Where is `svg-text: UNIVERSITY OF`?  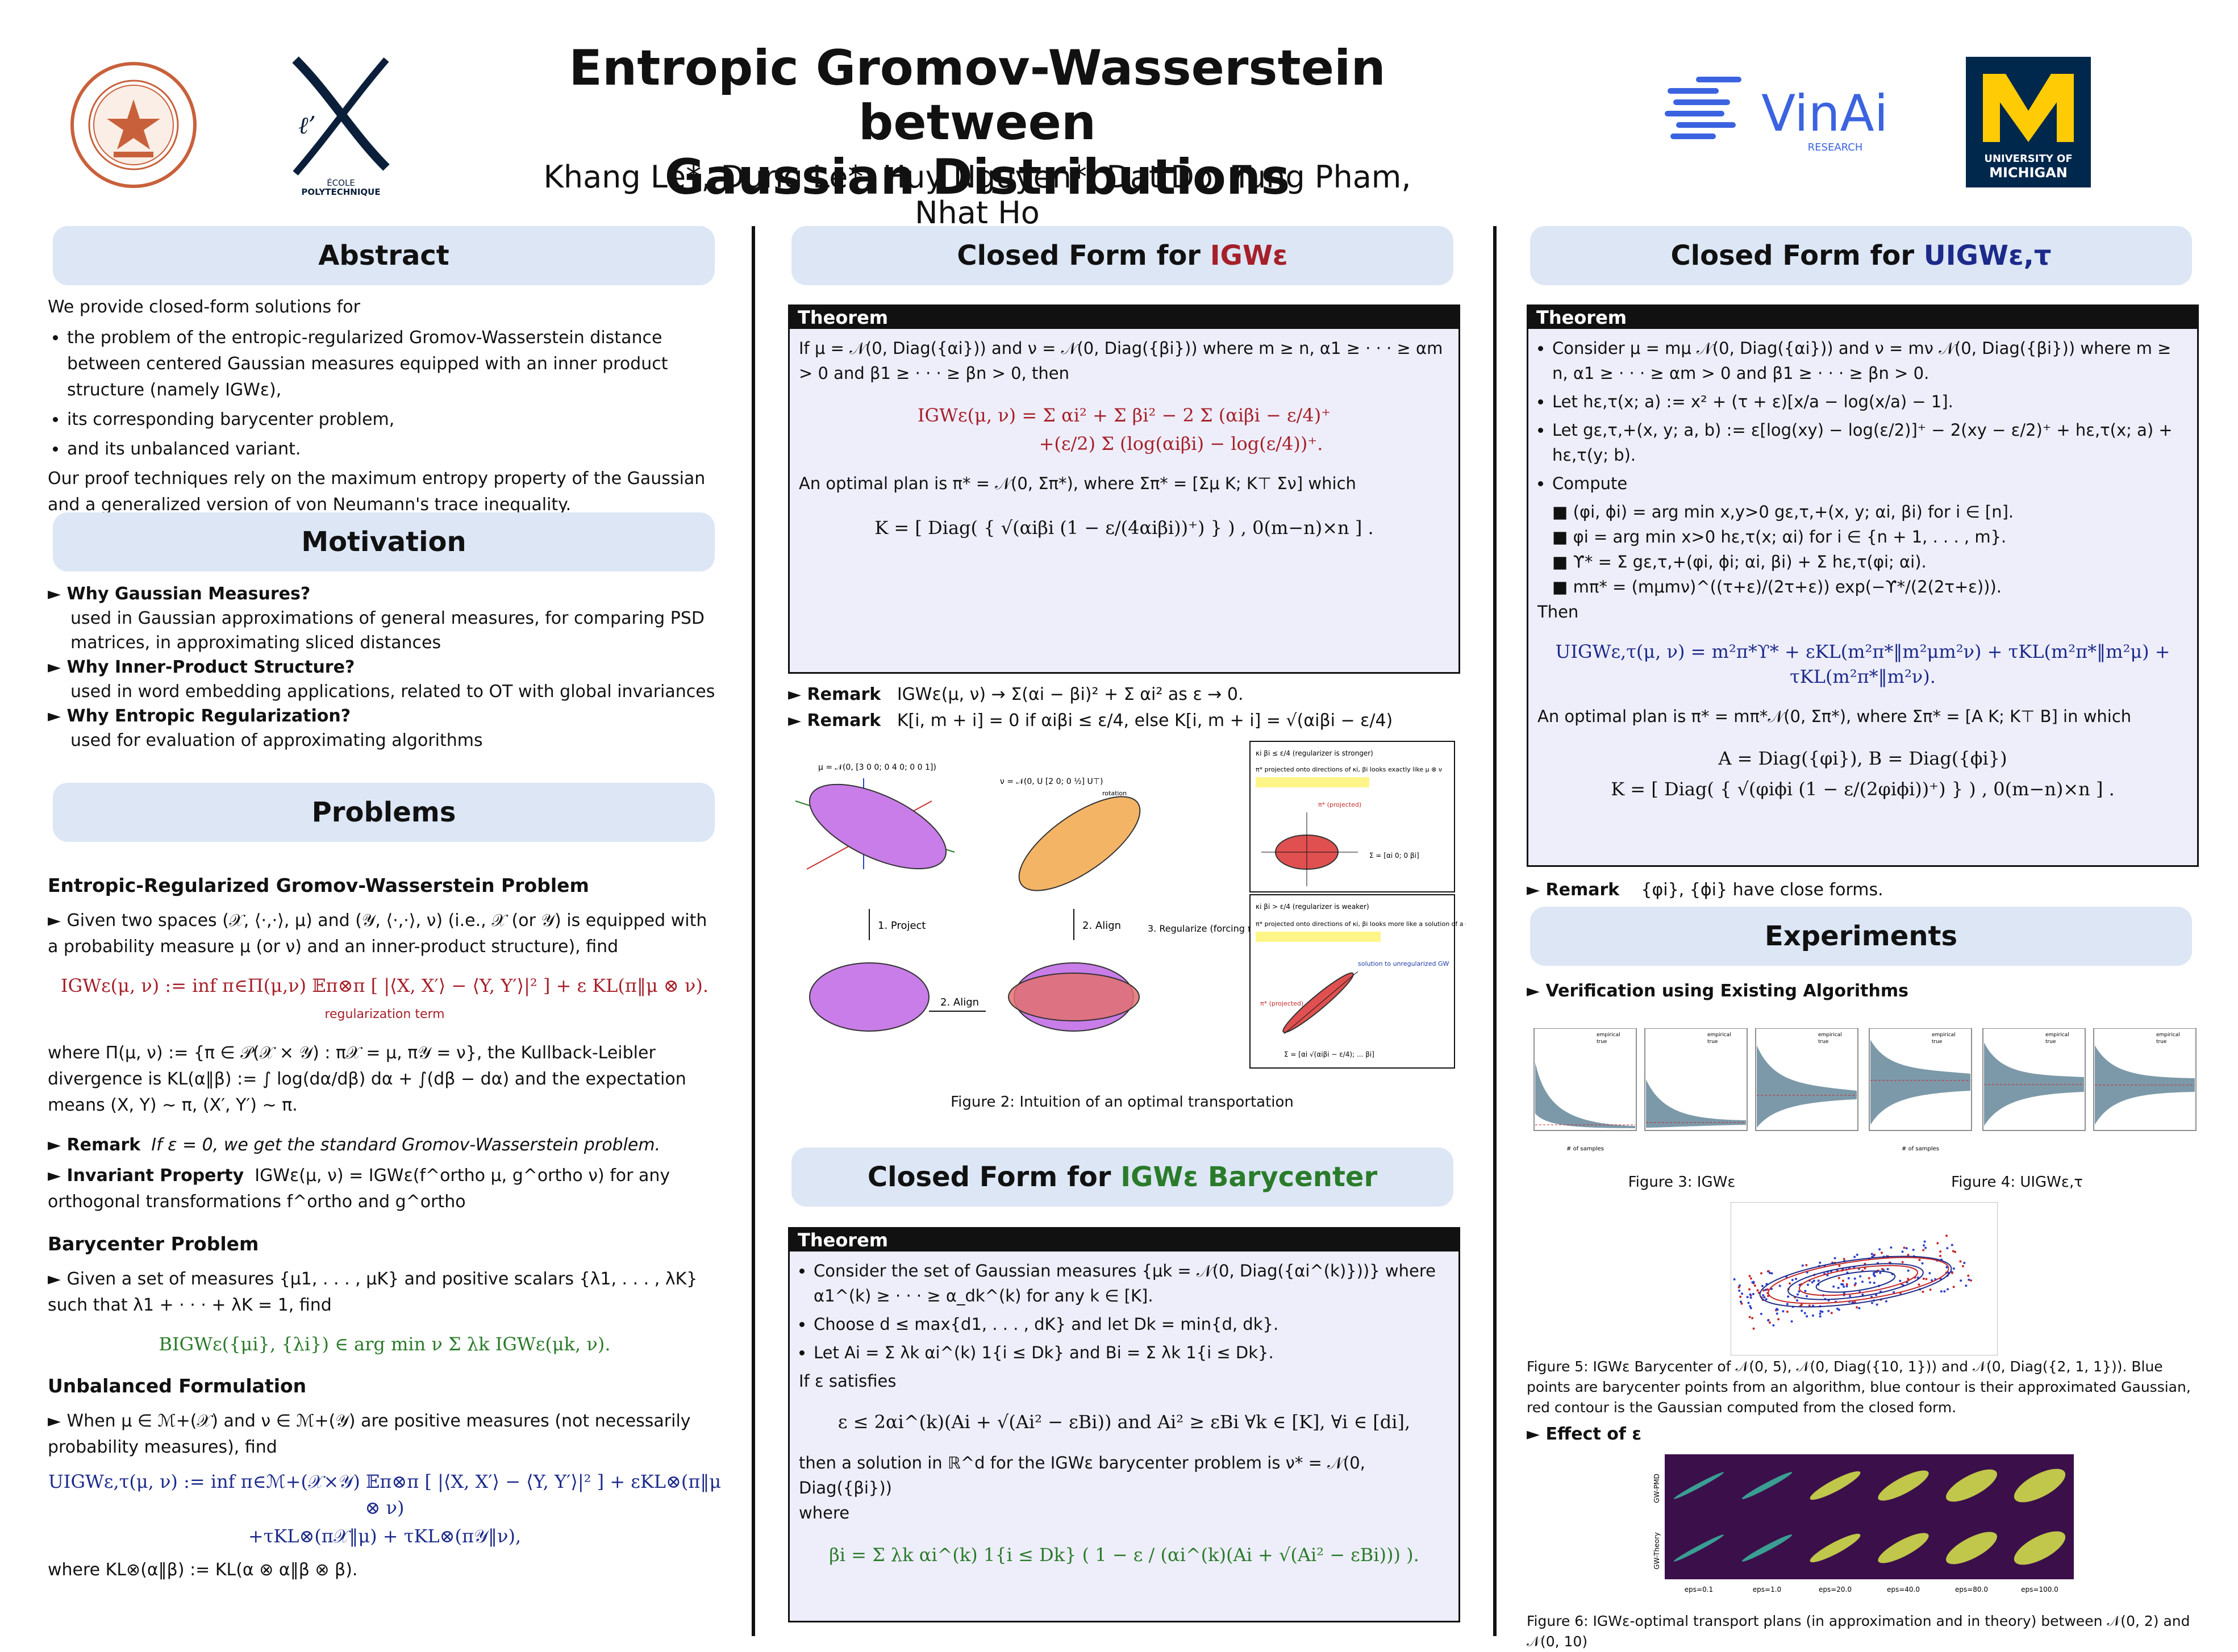 svg-text: UNIVERSITY OF is located at coordinates (2028, 159).